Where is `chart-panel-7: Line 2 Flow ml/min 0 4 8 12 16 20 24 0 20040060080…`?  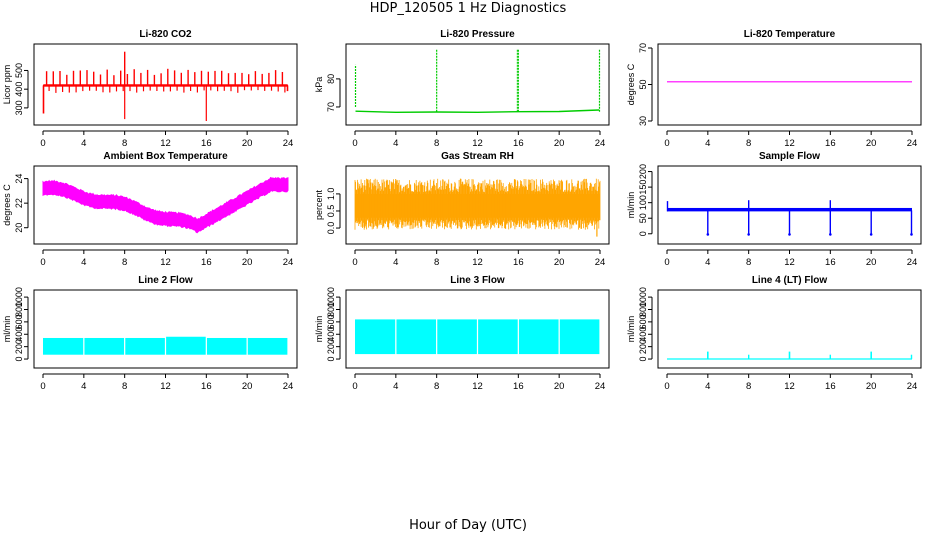 chart-panel-7: Line 2 Flow ml/min 0 4 8 12 16 20 24 0 20040060080… is located at coordinates (150, 333).